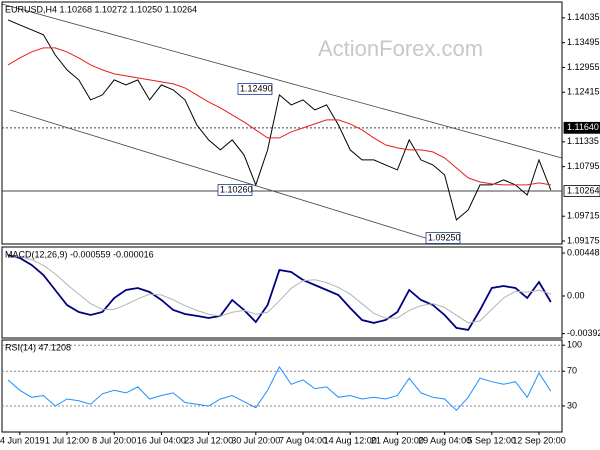 This screenshot has width=600, height=450. Describe the element at coordinates (583, 216) in the screenshot. I see `y-tick-label: 1.09715` at that location.